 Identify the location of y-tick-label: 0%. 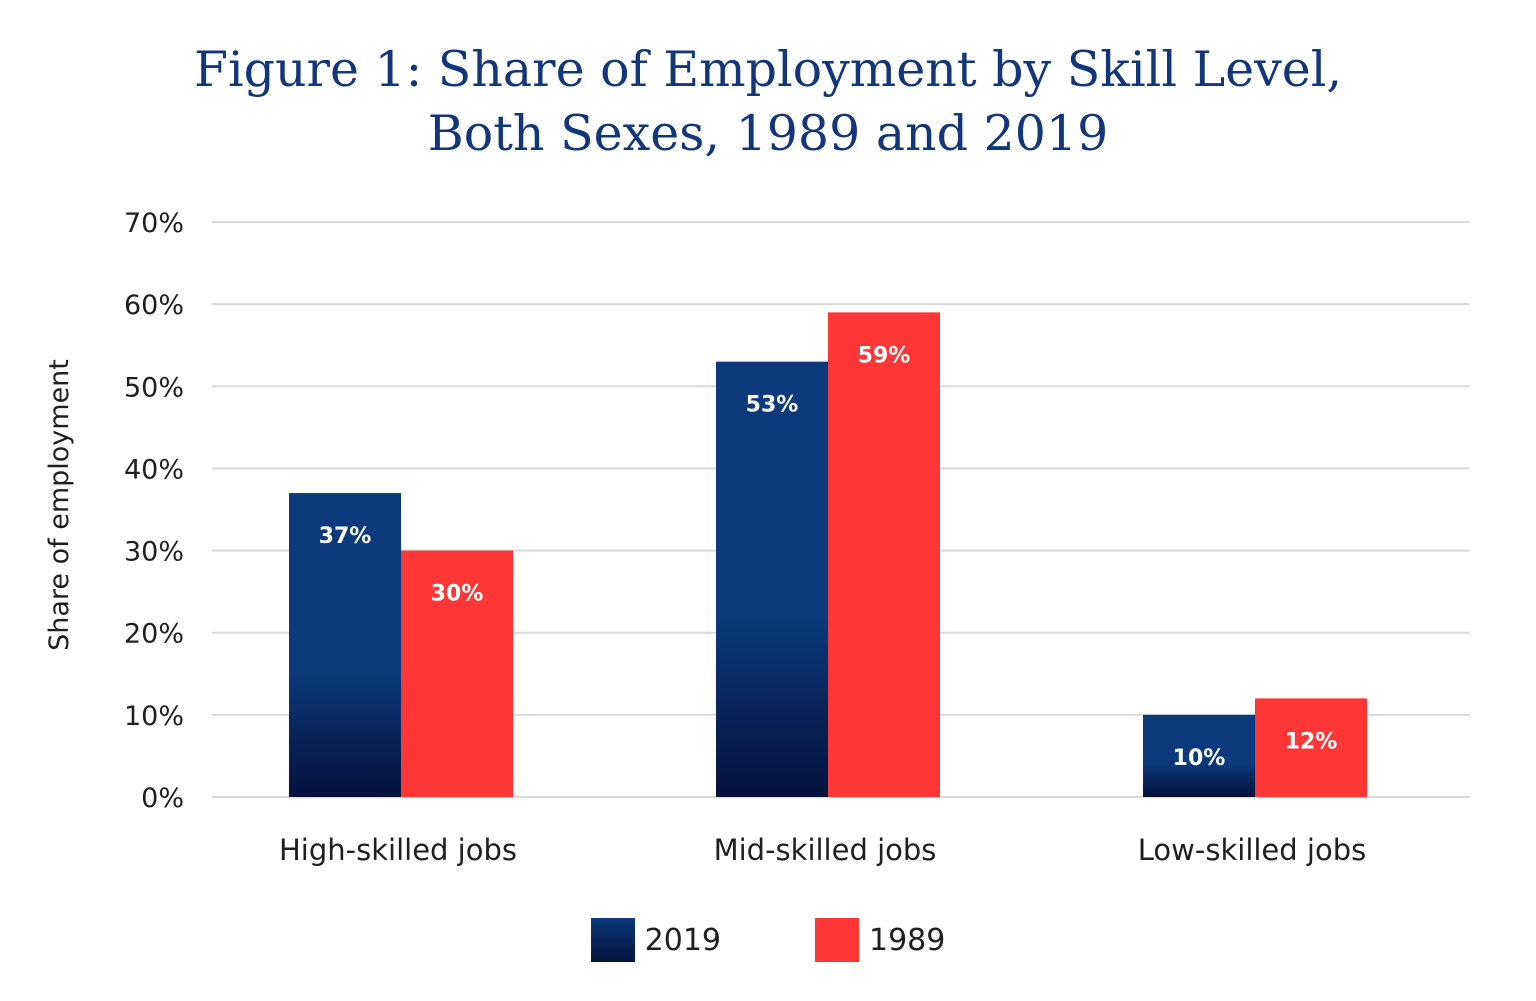
(162, 798).